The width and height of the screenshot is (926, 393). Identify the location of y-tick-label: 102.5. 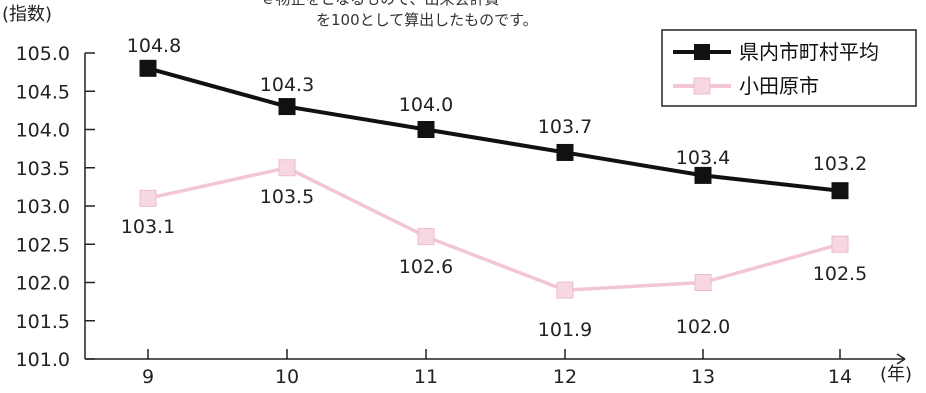
(43, 245).